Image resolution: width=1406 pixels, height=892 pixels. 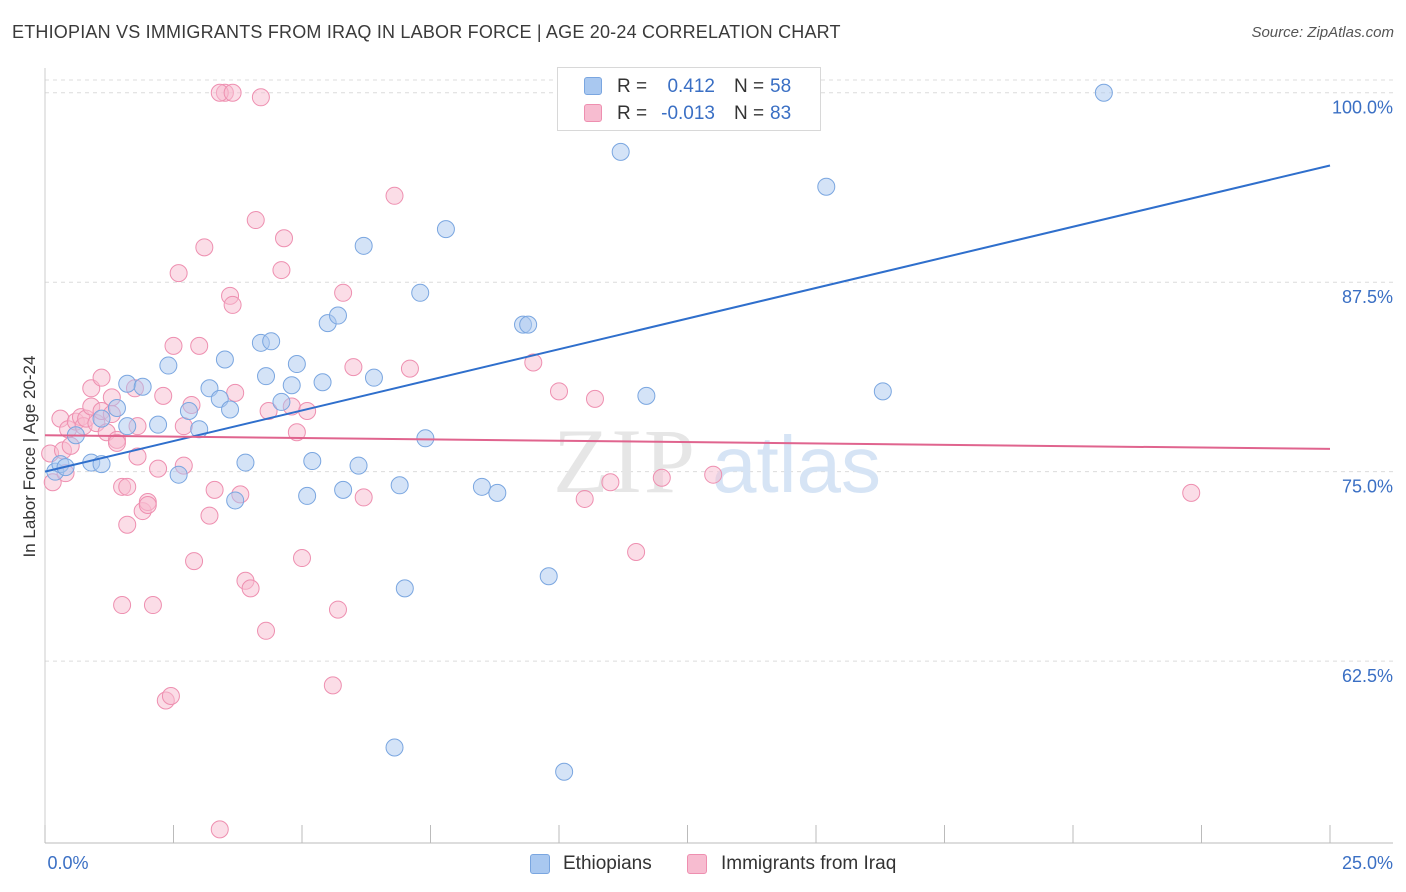 I want to click on y-tick-label: 75.0%, so click(x=1367, y=487).